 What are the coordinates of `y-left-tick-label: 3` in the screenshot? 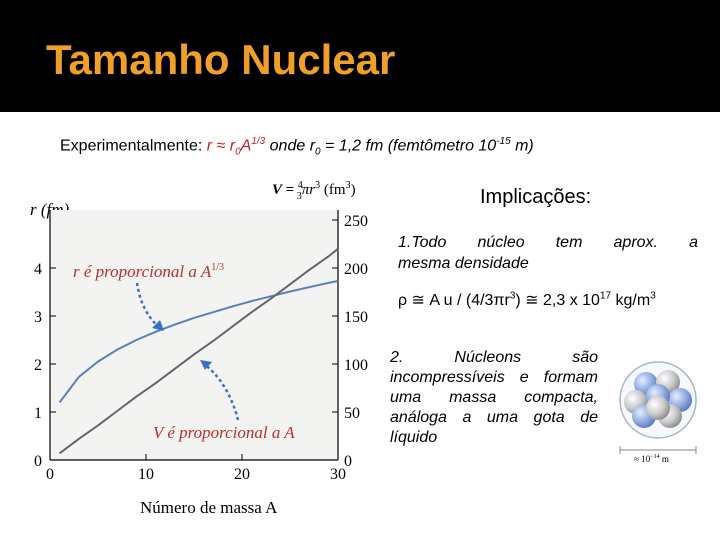 It's located at (38, 317).